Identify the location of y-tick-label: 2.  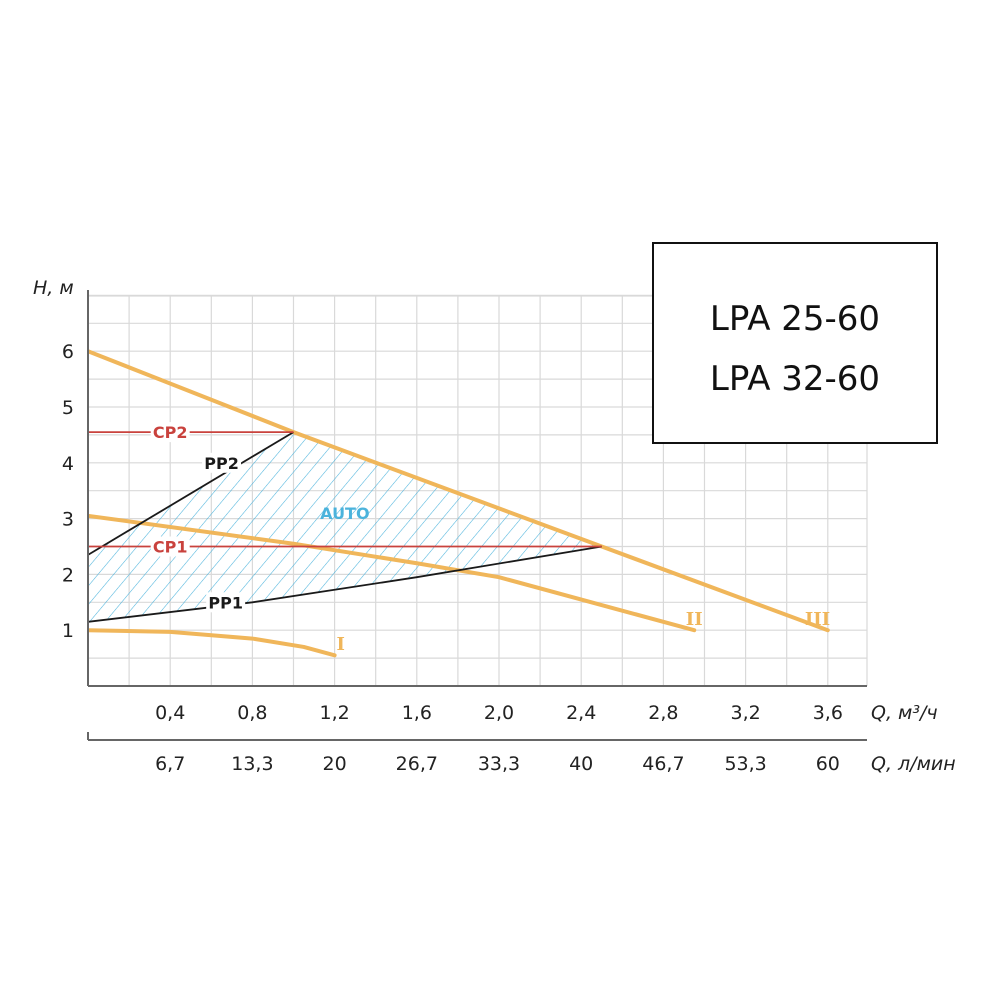
(68, 575).